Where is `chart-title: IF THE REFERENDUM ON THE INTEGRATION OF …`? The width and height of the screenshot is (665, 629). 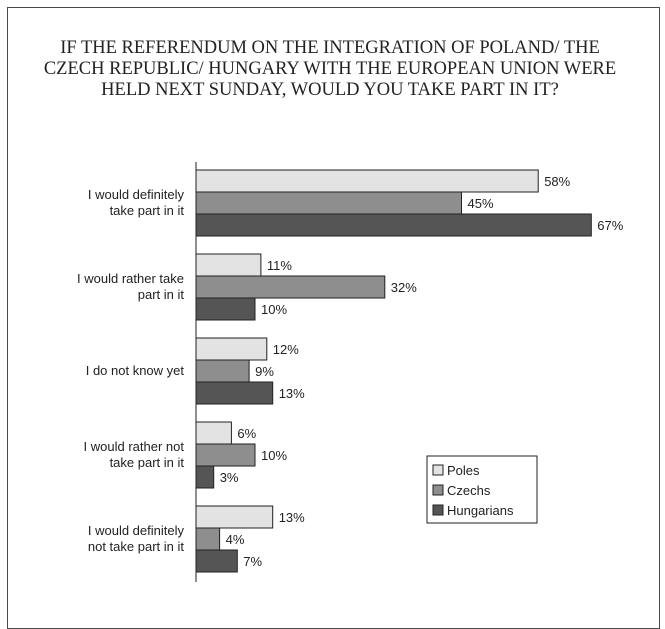 chart-title: IF THE REFERENDUM ON THE INTEGRATION OF … is located at coordinates (330, 69).